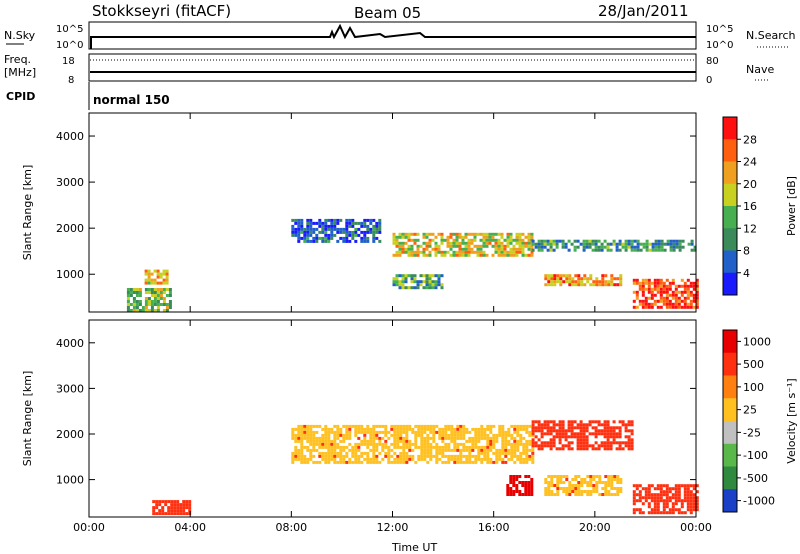  What do you see at coordinates (643, 11) in the screenshot?
I see `date-label: 28/Jan/2011` at bounding box center [643, 11].